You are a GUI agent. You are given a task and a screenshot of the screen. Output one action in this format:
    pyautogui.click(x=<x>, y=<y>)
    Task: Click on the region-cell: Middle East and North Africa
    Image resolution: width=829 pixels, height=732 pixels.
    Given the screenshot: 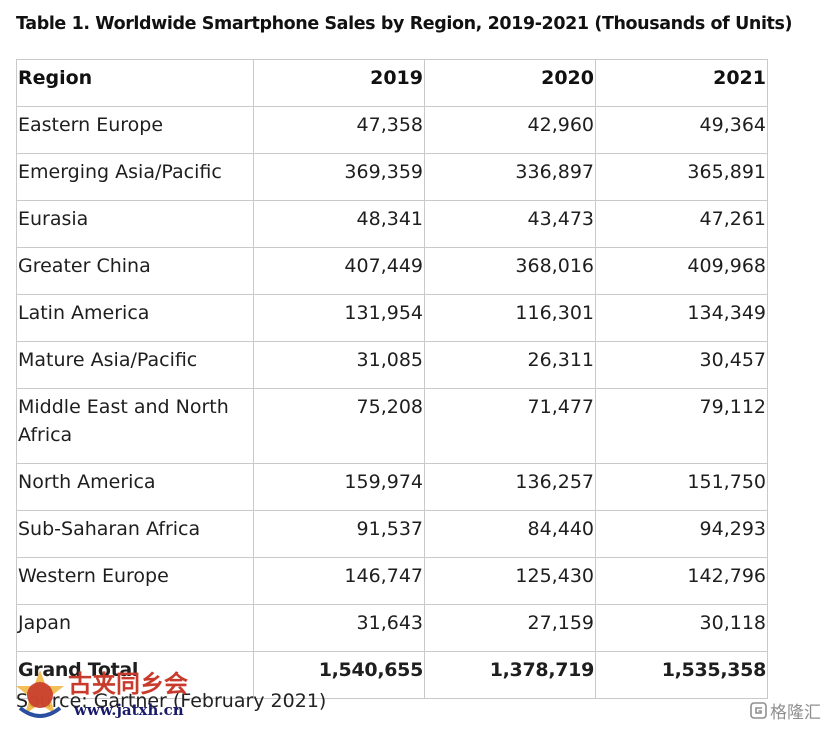 What is the action you would take?
    pyautogui.click(x=135, y=426)
    